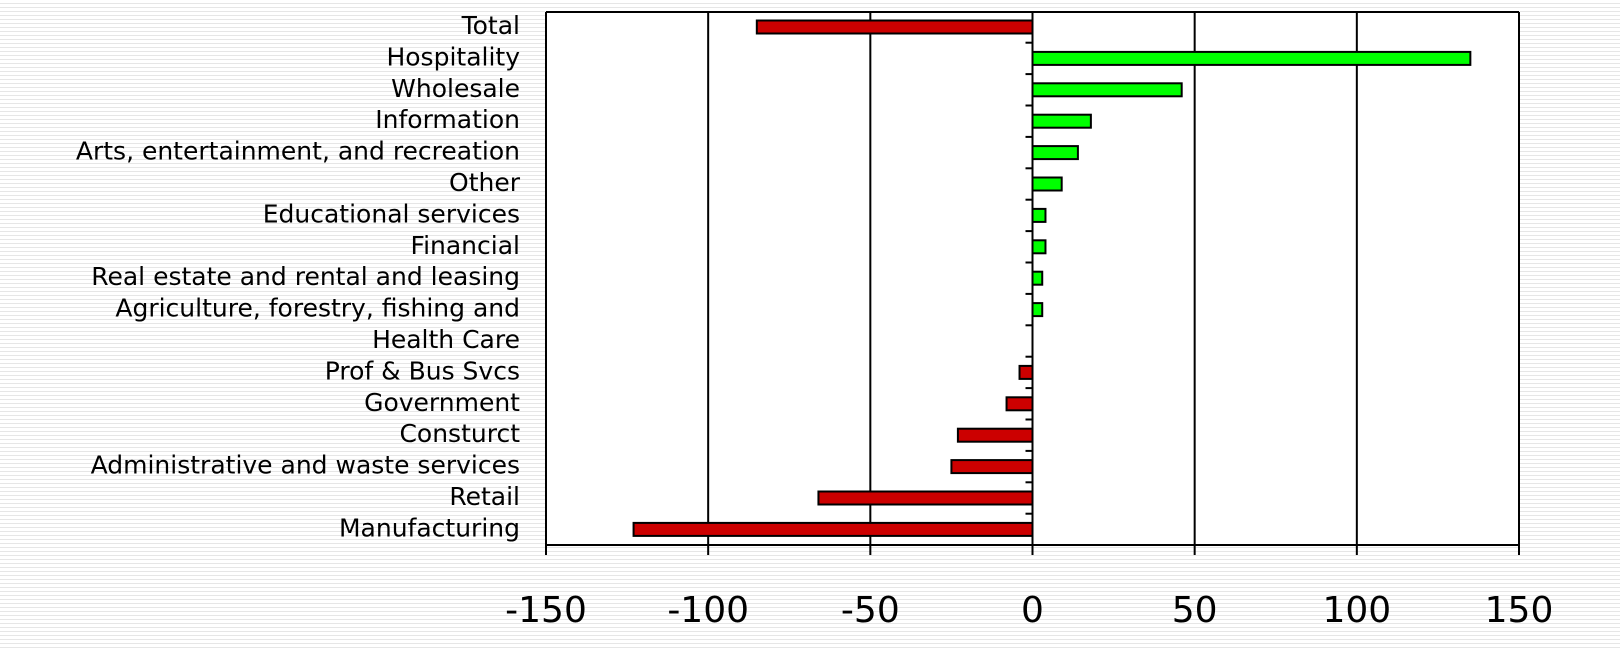 The image size is (1620, 649). What do you see at coordinates (484, 496) in the screenshot?
I see `category-label: Retail` at bounding box center [484, 496].